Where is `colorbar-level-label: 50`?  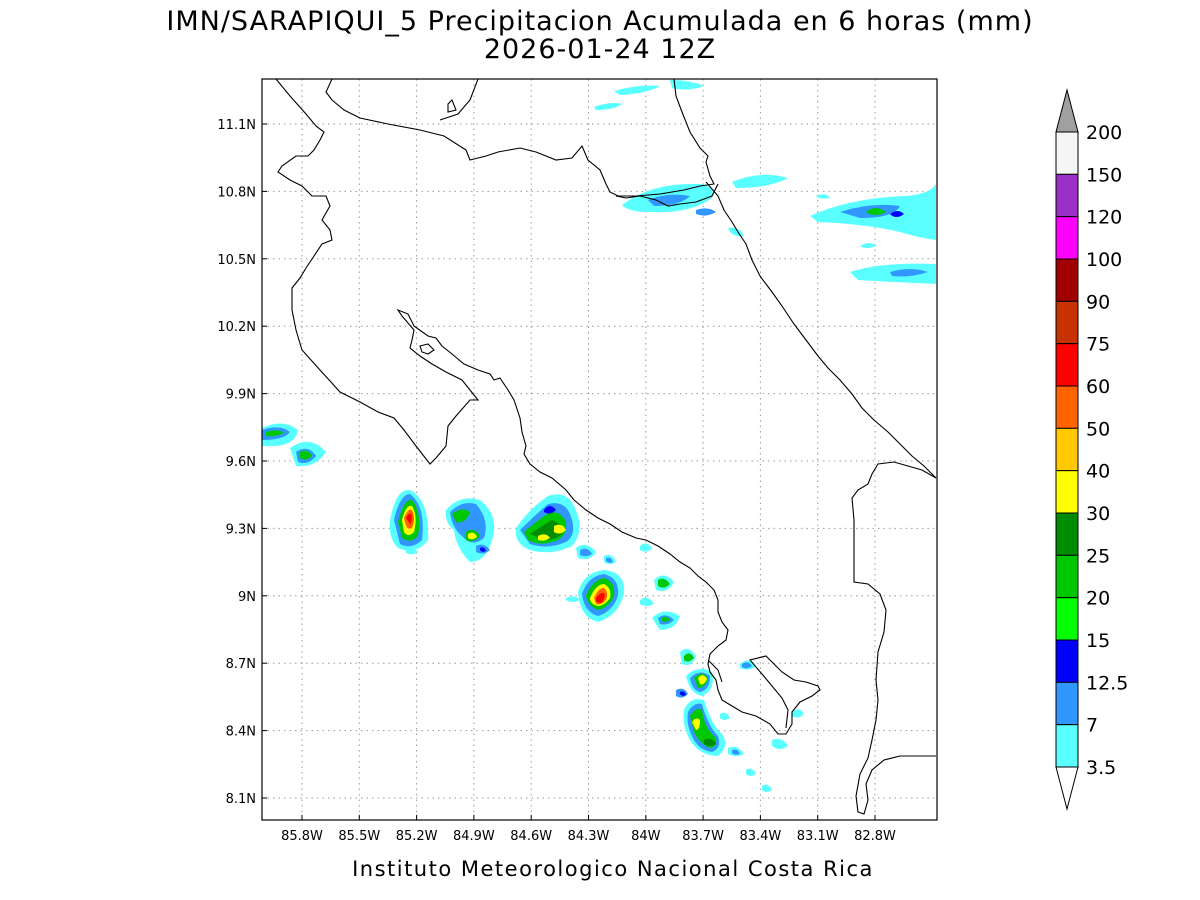
colorbar-level-label: 50 is located at coordinates (1098, 429).